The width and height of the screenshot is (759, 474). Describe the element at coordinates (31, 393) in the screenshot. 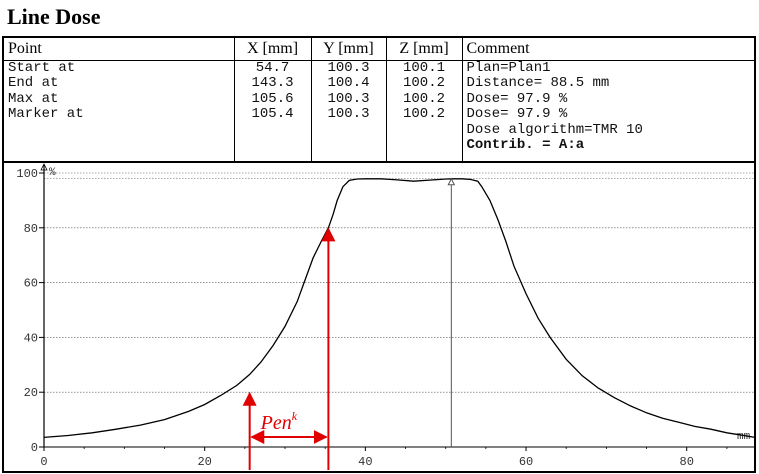

I see `y-tick-label: 20` at that location.